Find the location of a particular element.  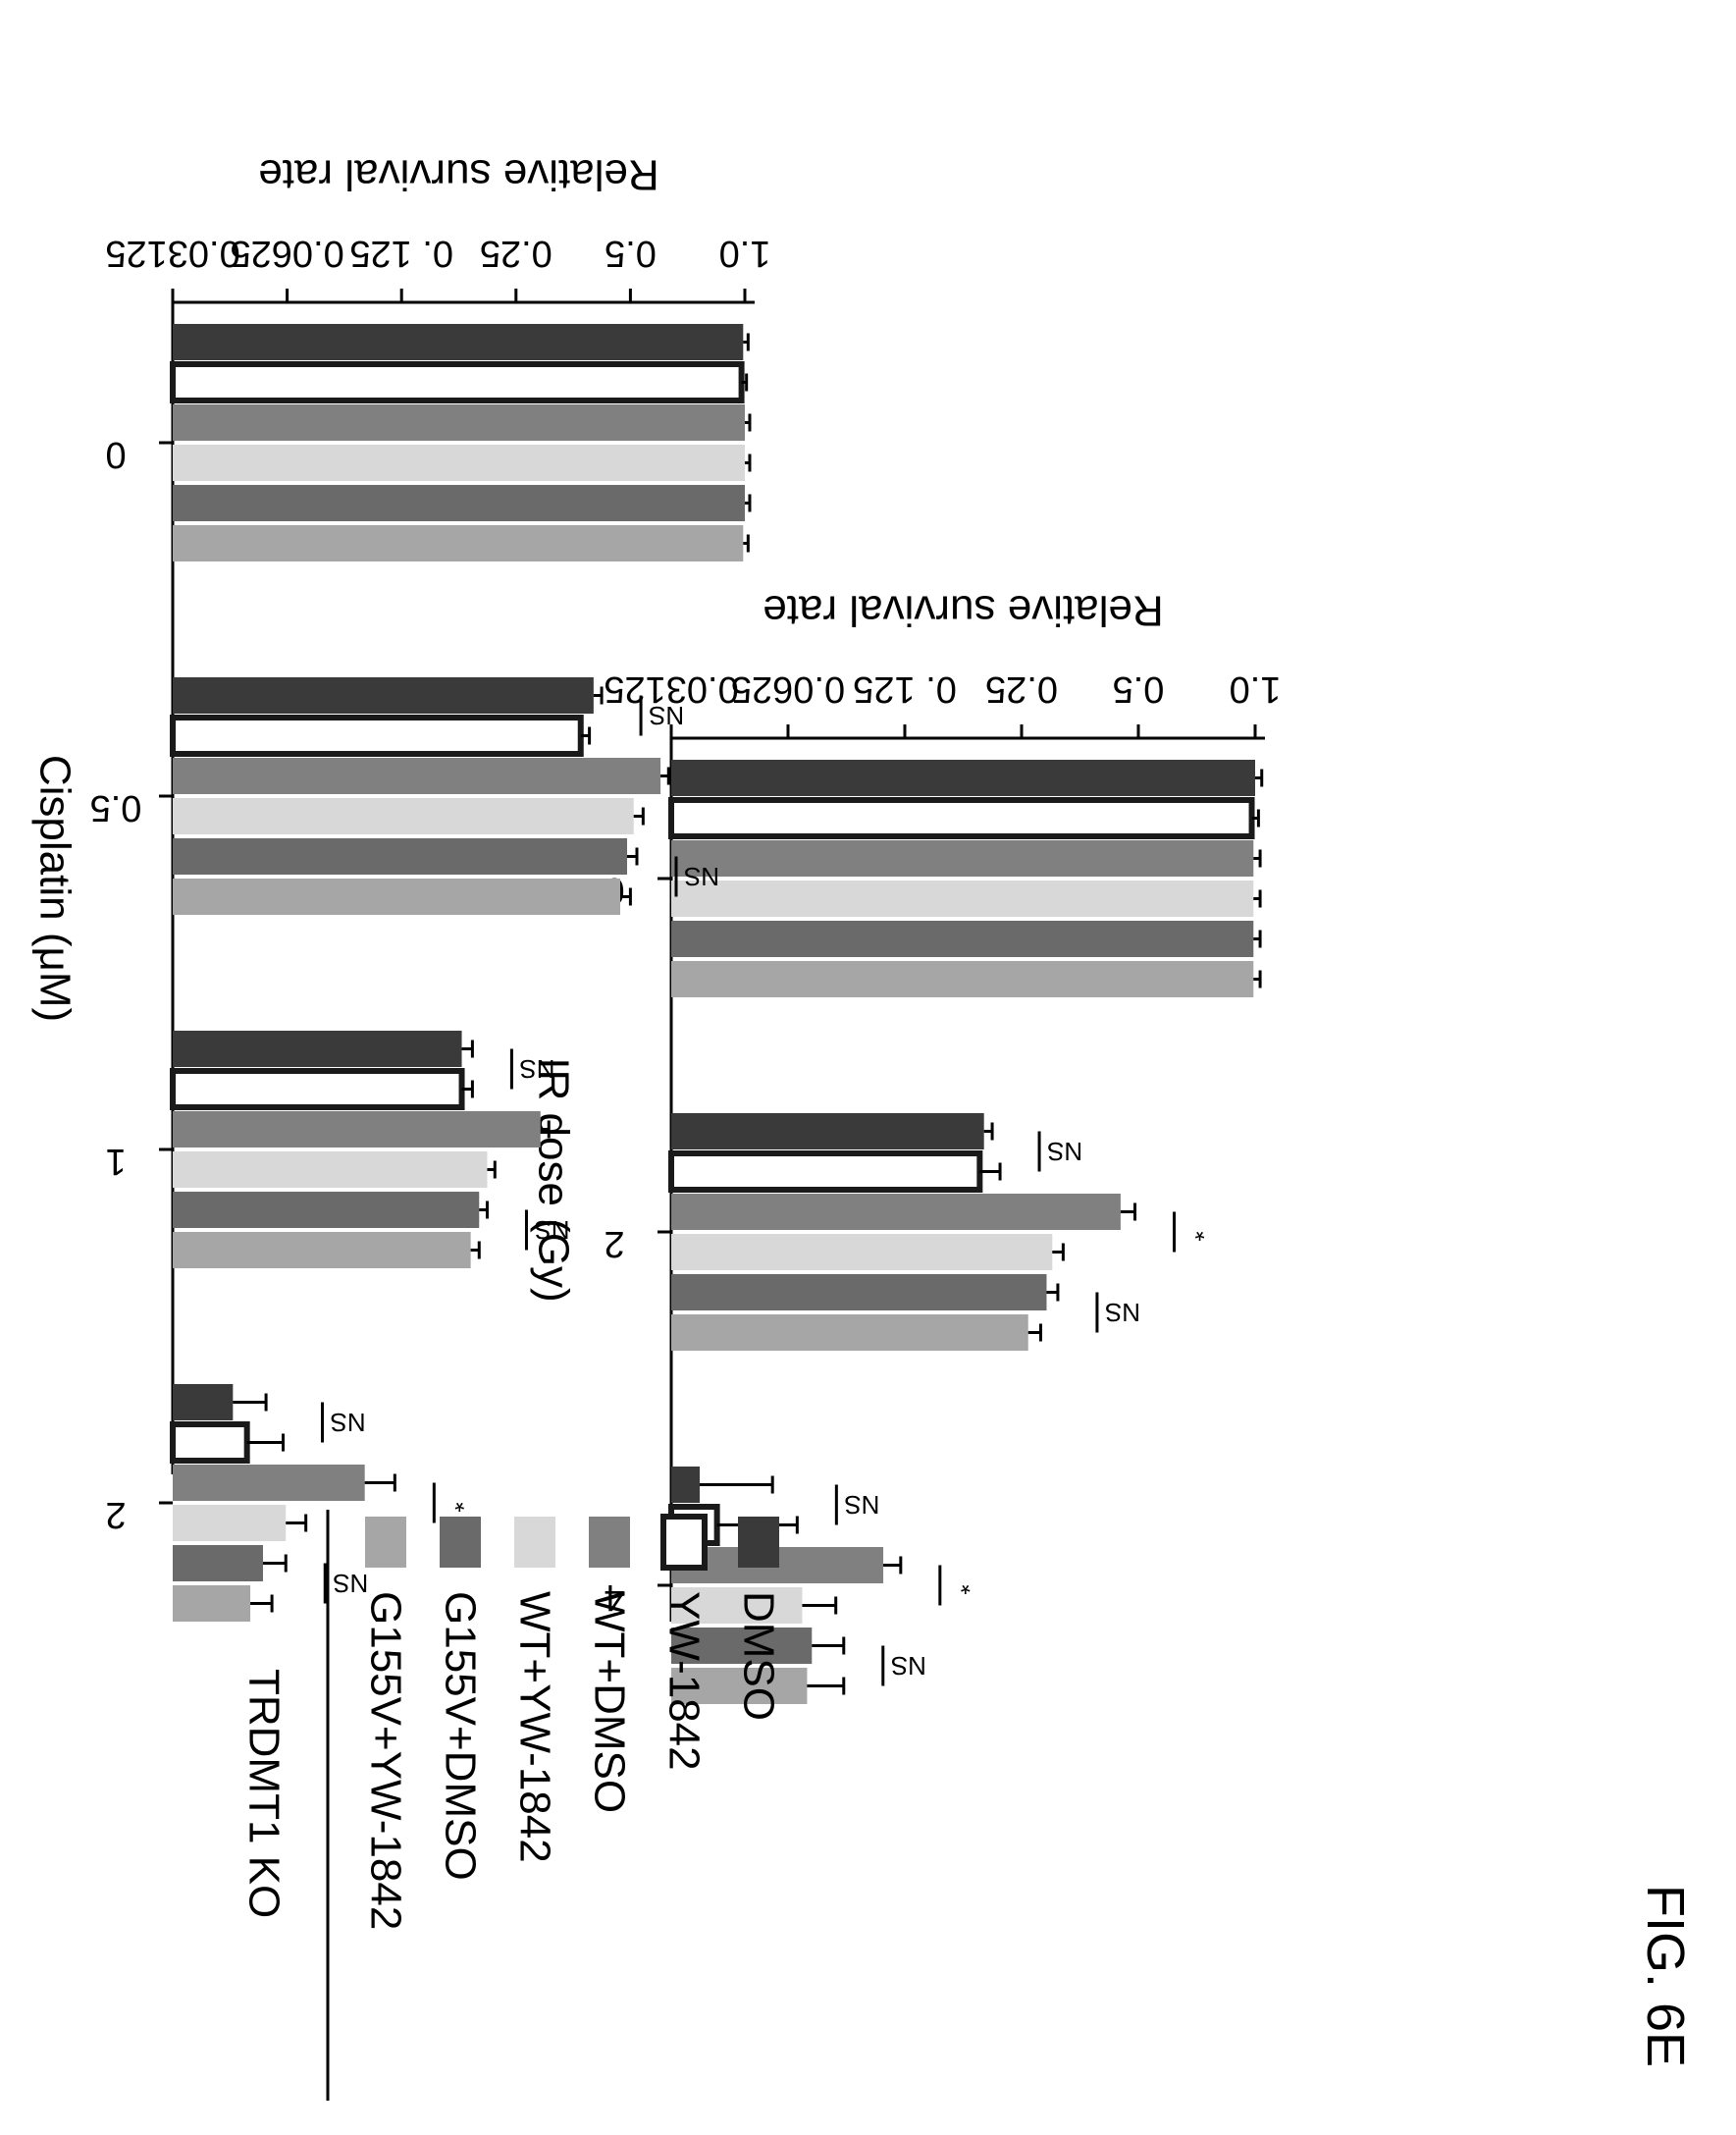

group-label: TRDMT1 KO is located at coordinates (264, 1793).